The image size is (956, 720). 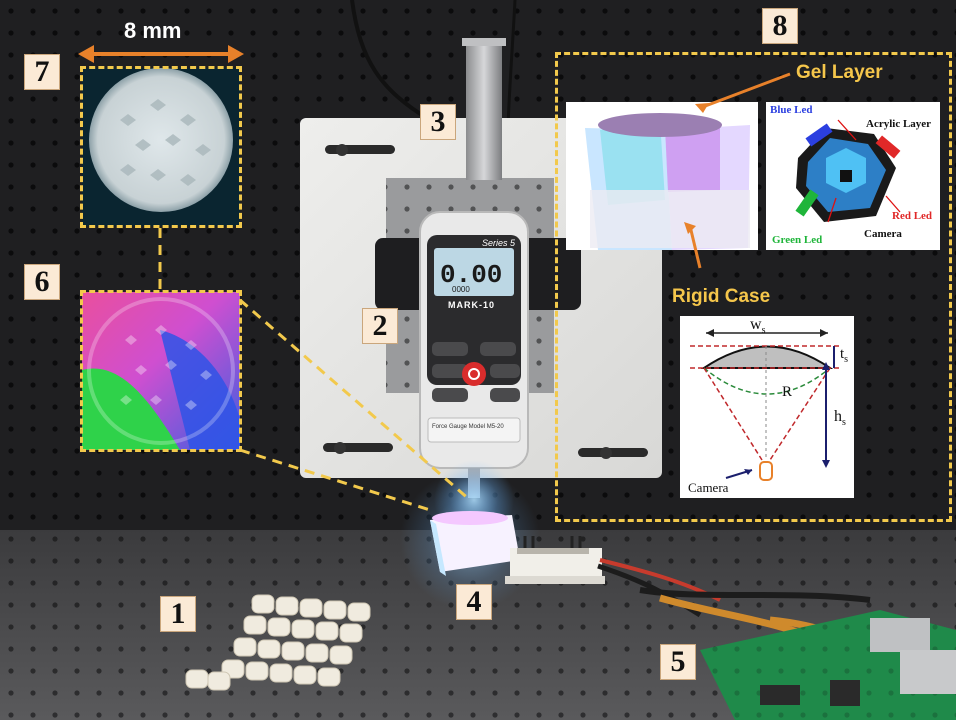 What do you see at coordinates (438, 122) in the screenshot?
I see `tag-3: 3` at bounding box center [438, 122].